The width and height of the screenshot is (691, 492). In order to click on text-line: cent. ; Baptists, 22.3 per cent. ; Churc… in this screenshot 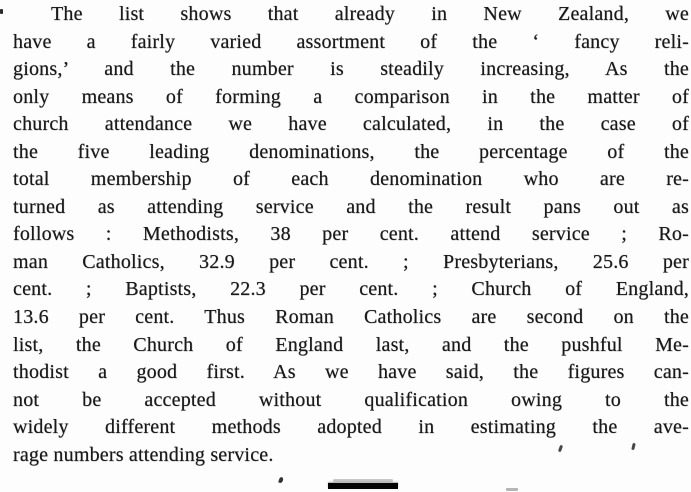, I will do `click(351, 289)`.